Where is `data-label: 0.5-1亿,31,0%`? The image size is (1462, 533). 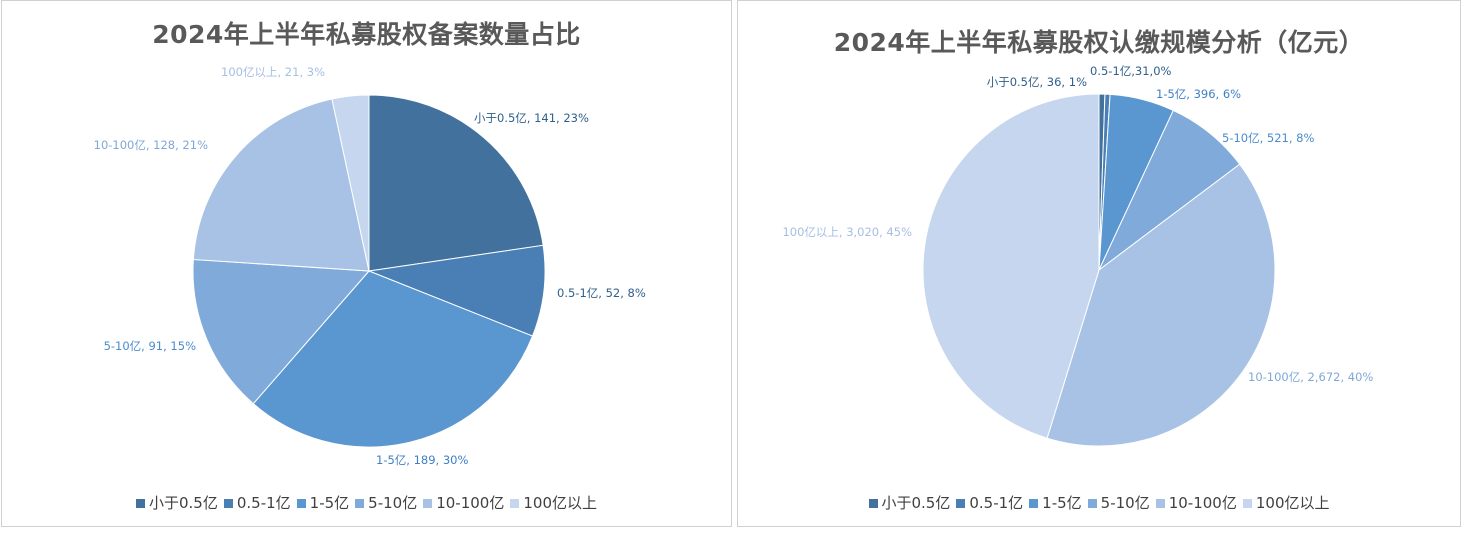 data-label: 0.5-1亿,31,0% is located at coordinates (1131, 71).